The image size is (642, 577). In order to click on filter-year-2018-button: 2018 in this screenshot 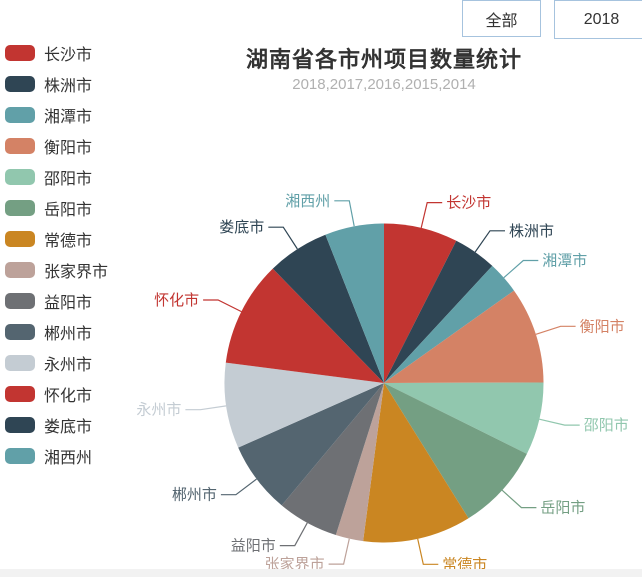, I will do `click(598, 19)`.